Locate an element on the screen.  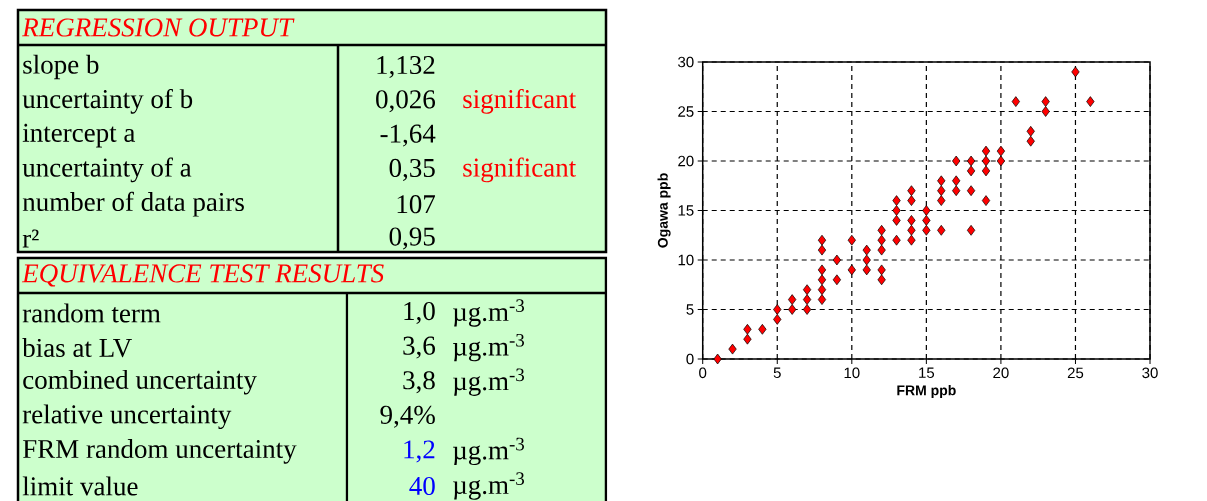
data-label: -1,64 is located at coordinates (408, 135).